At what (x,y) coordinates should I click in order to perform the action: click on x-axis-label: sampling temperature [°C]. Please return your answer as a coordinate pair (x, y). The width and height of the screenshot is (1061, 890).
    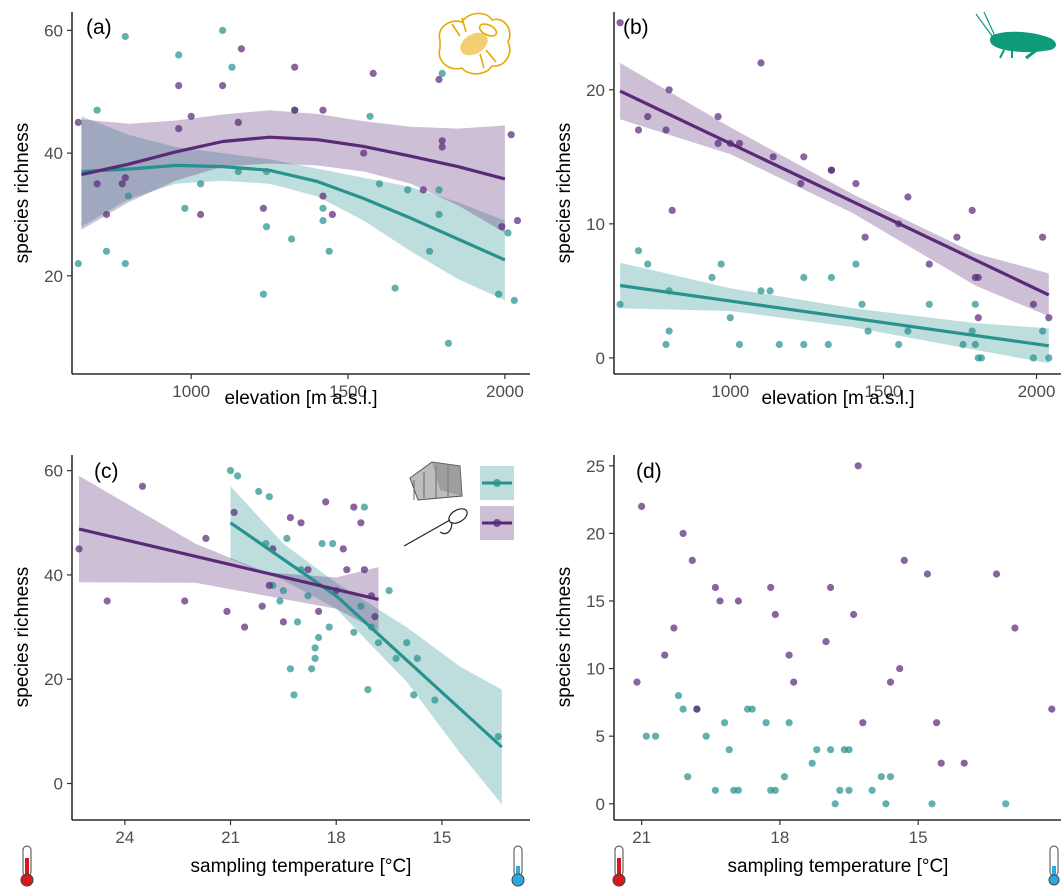
    Looking at the image, I should click on (838, 866).